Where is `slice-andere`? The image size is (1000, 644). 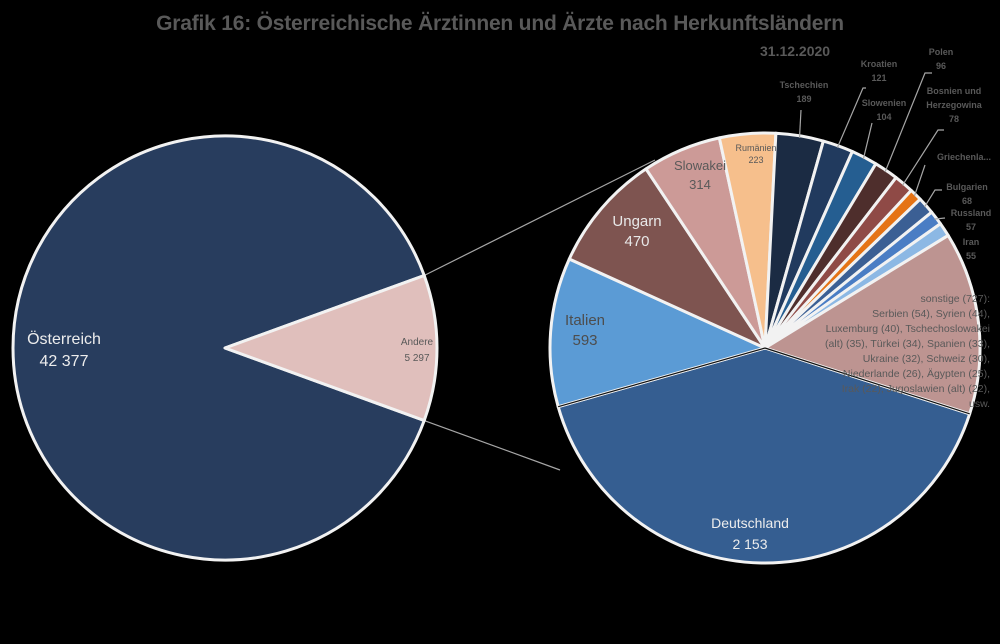
slice-andere is located at coordinates (331, 348).